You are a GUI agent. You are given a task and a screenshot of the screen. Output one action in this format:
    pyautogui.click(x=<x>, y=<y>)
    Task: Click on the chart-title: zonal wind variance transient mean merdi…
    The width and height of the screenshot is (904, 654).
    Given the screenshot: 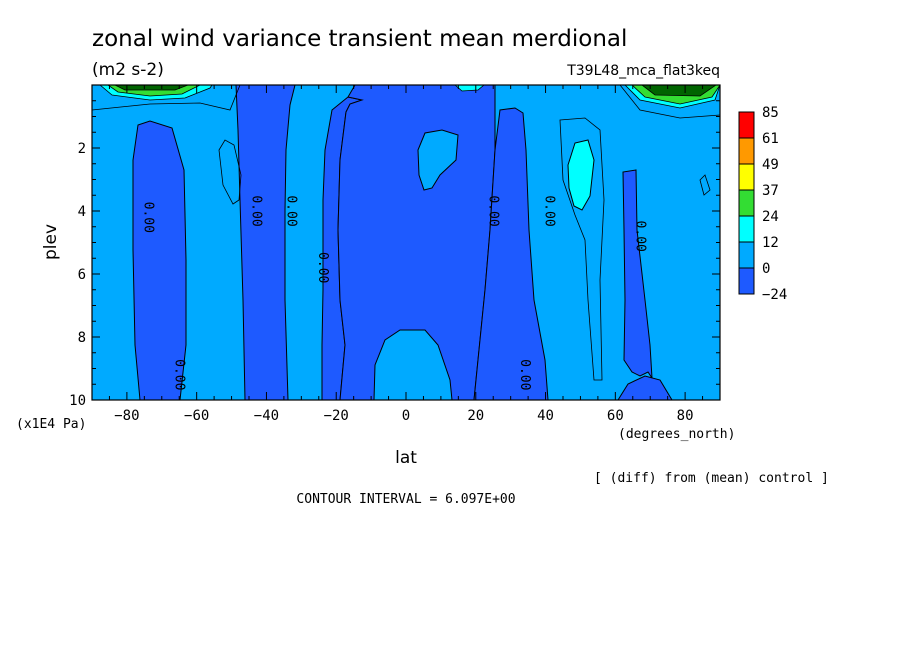 What is the action you would take?
    pyautogui.click(x=359, y=39)
    